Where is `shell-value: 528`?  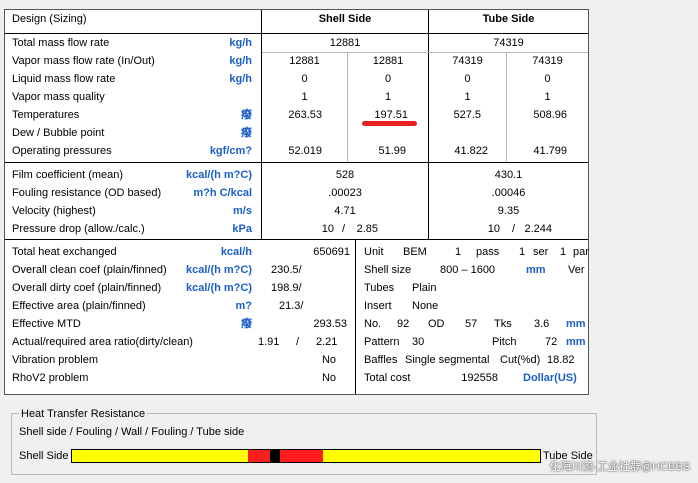 shell-value: 528 is located at coordinates (345, 175).